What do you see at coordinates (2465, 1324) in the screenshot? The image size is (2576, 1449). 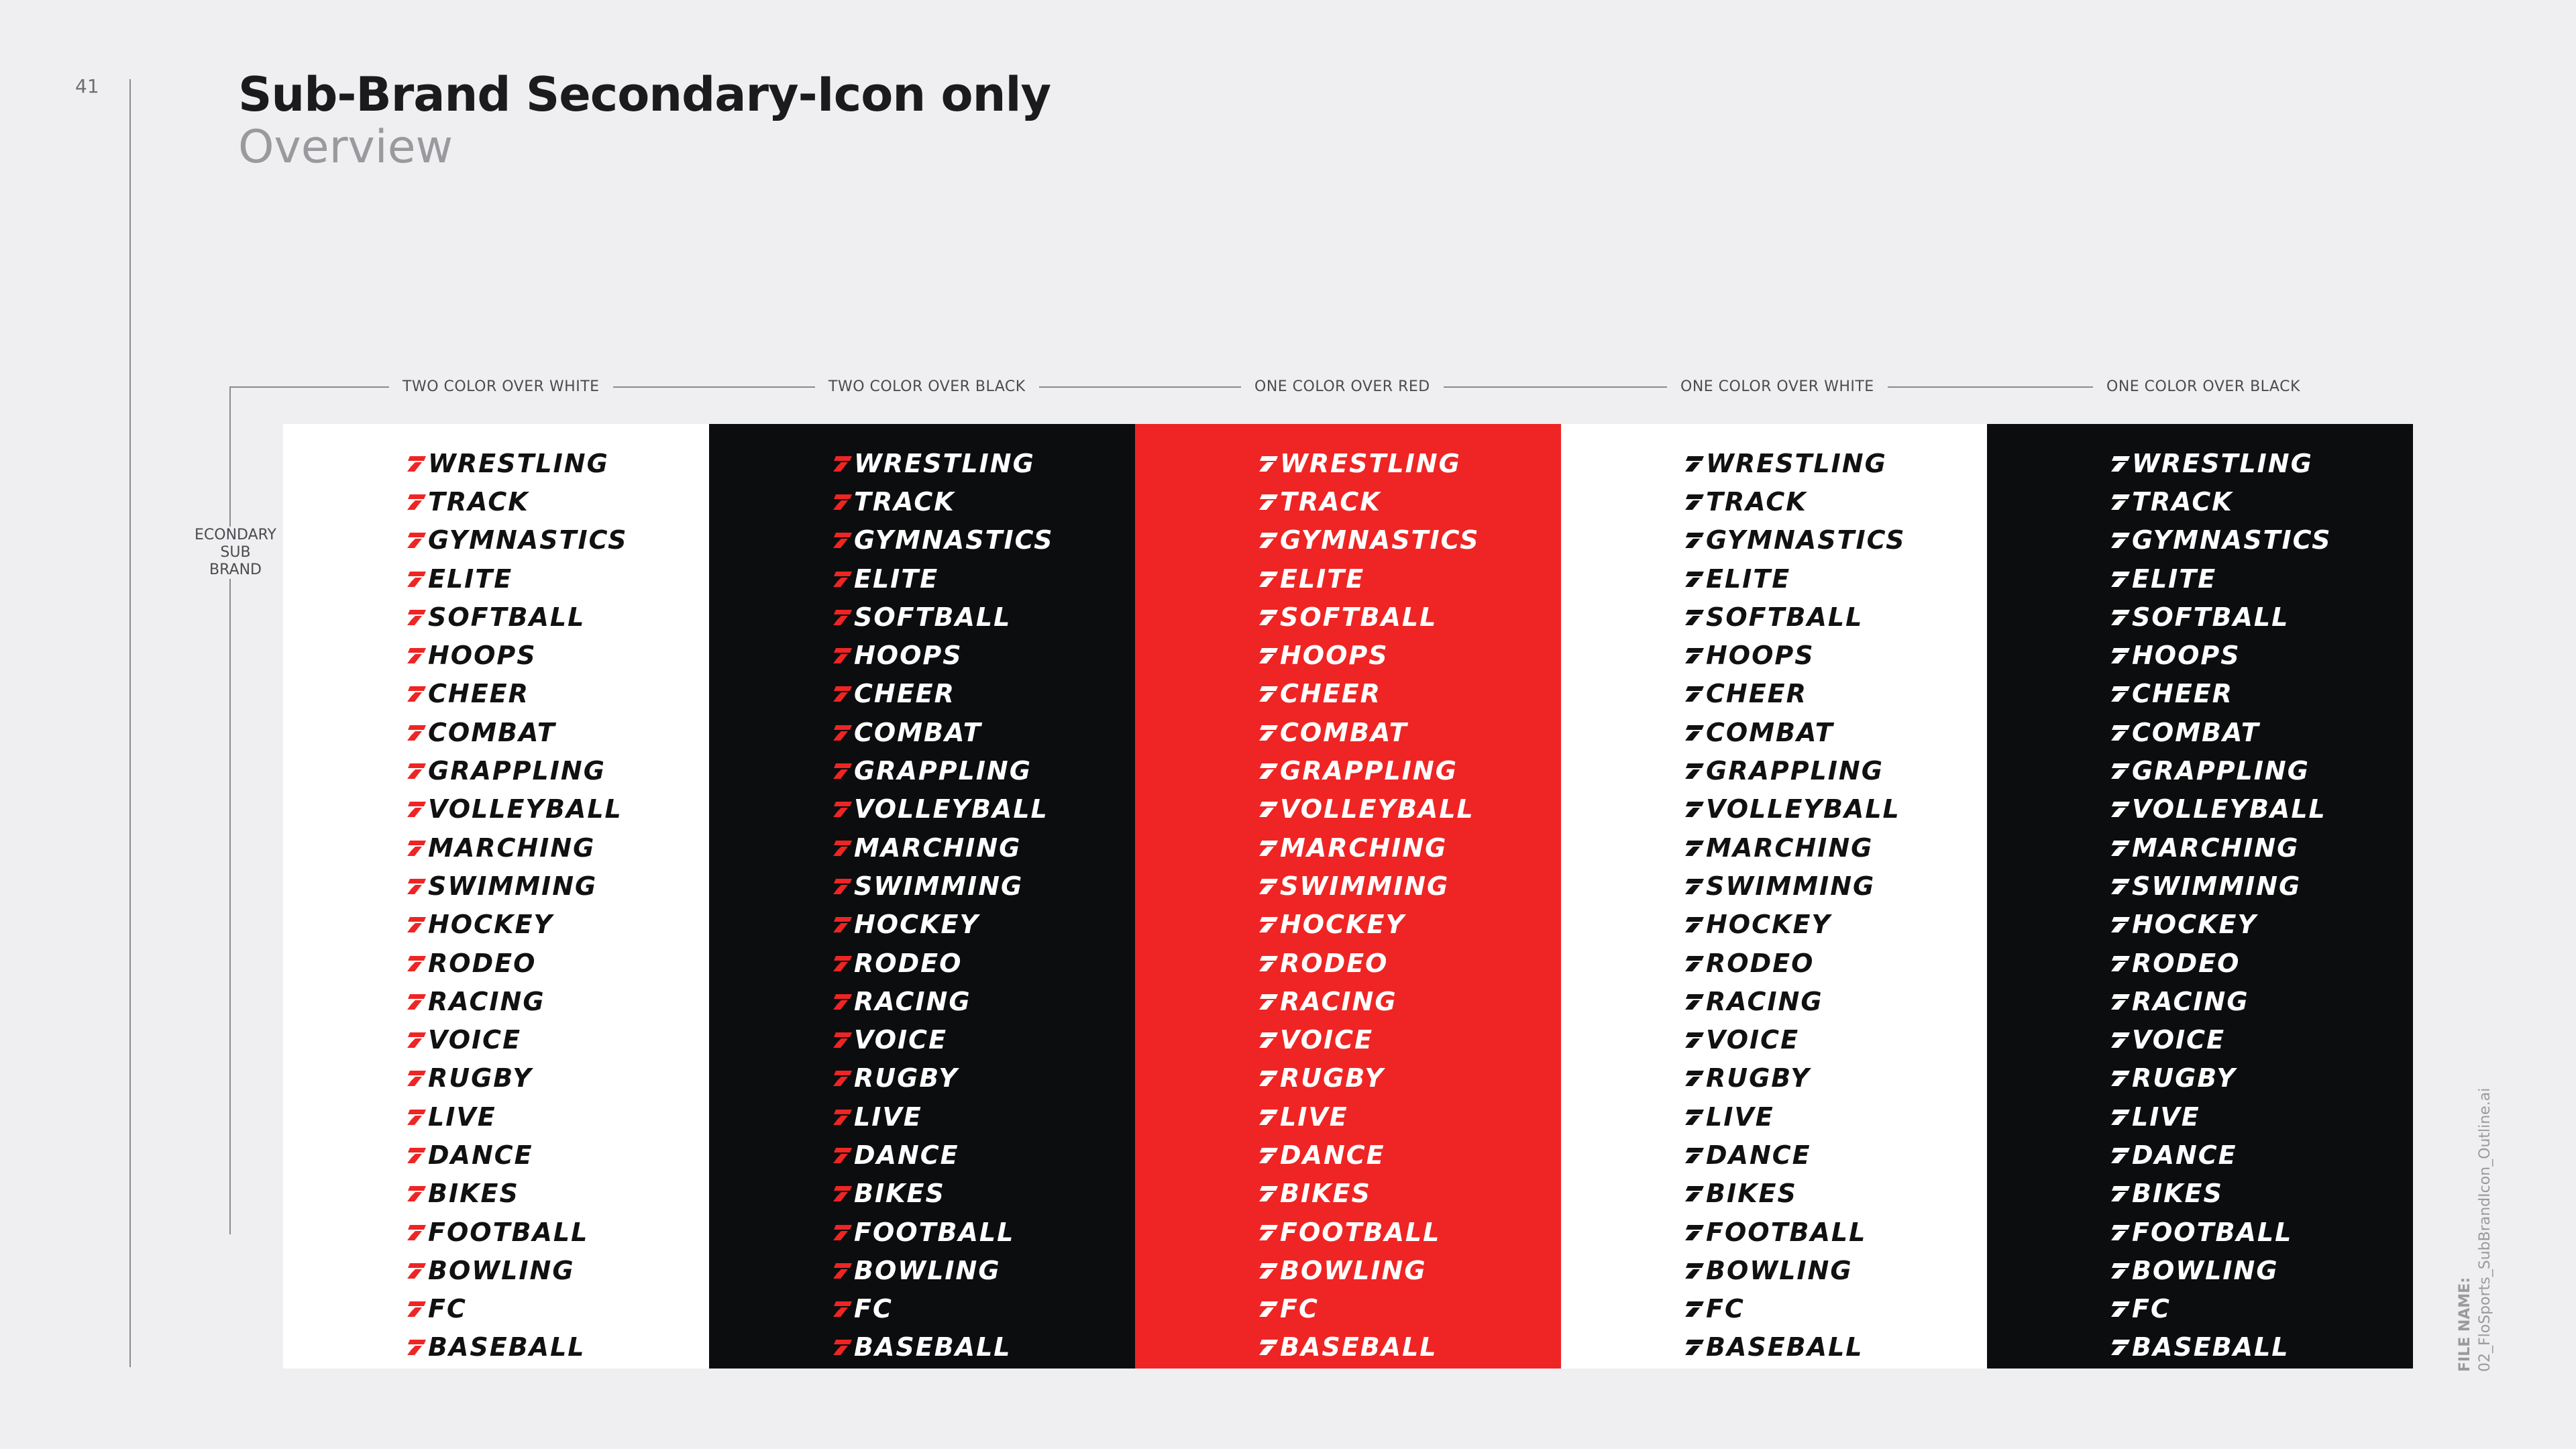 I see `file-name-label: FILE NAME:` at bounding box center [2465, 1324].